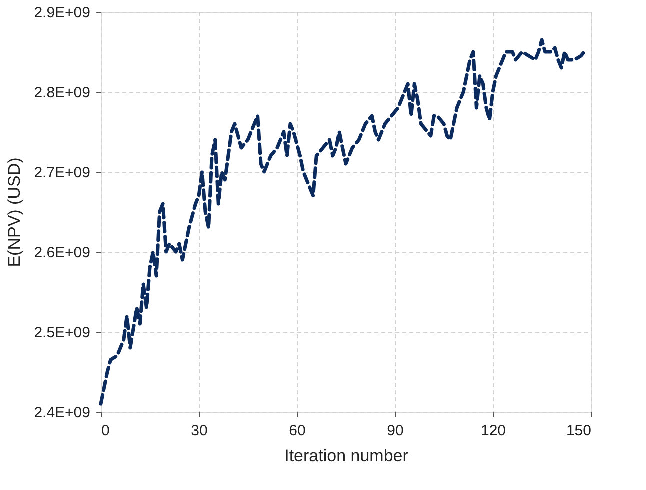 The height and width of the screenshot is (490, 646). I want to click on x-axis-title: Iteration number, so click(346, 456).